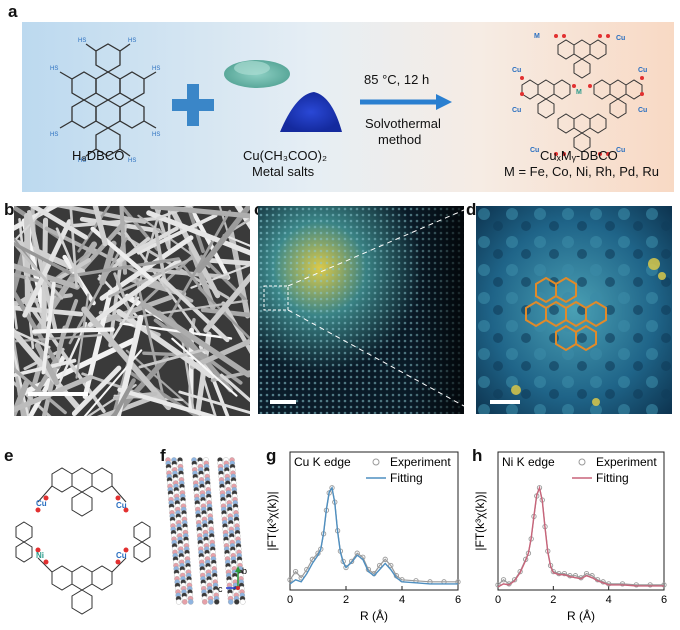  Describe the element at coordinates (361, 310) in the screenshot. I see `tem-image` at that location.